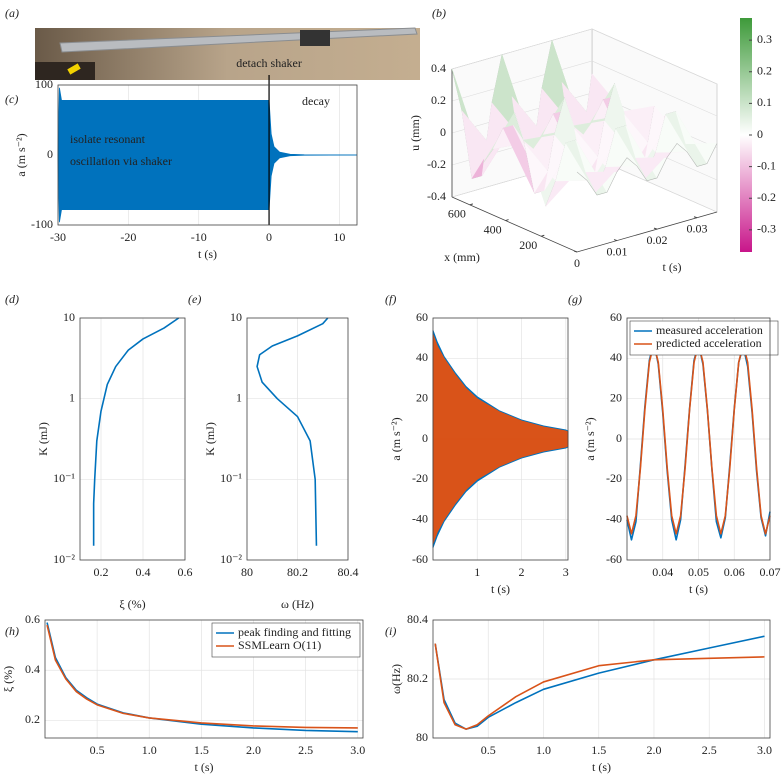  Describe the element at coordinates (65, 71) in the screenshot. I see `photo-shaker` at that location.